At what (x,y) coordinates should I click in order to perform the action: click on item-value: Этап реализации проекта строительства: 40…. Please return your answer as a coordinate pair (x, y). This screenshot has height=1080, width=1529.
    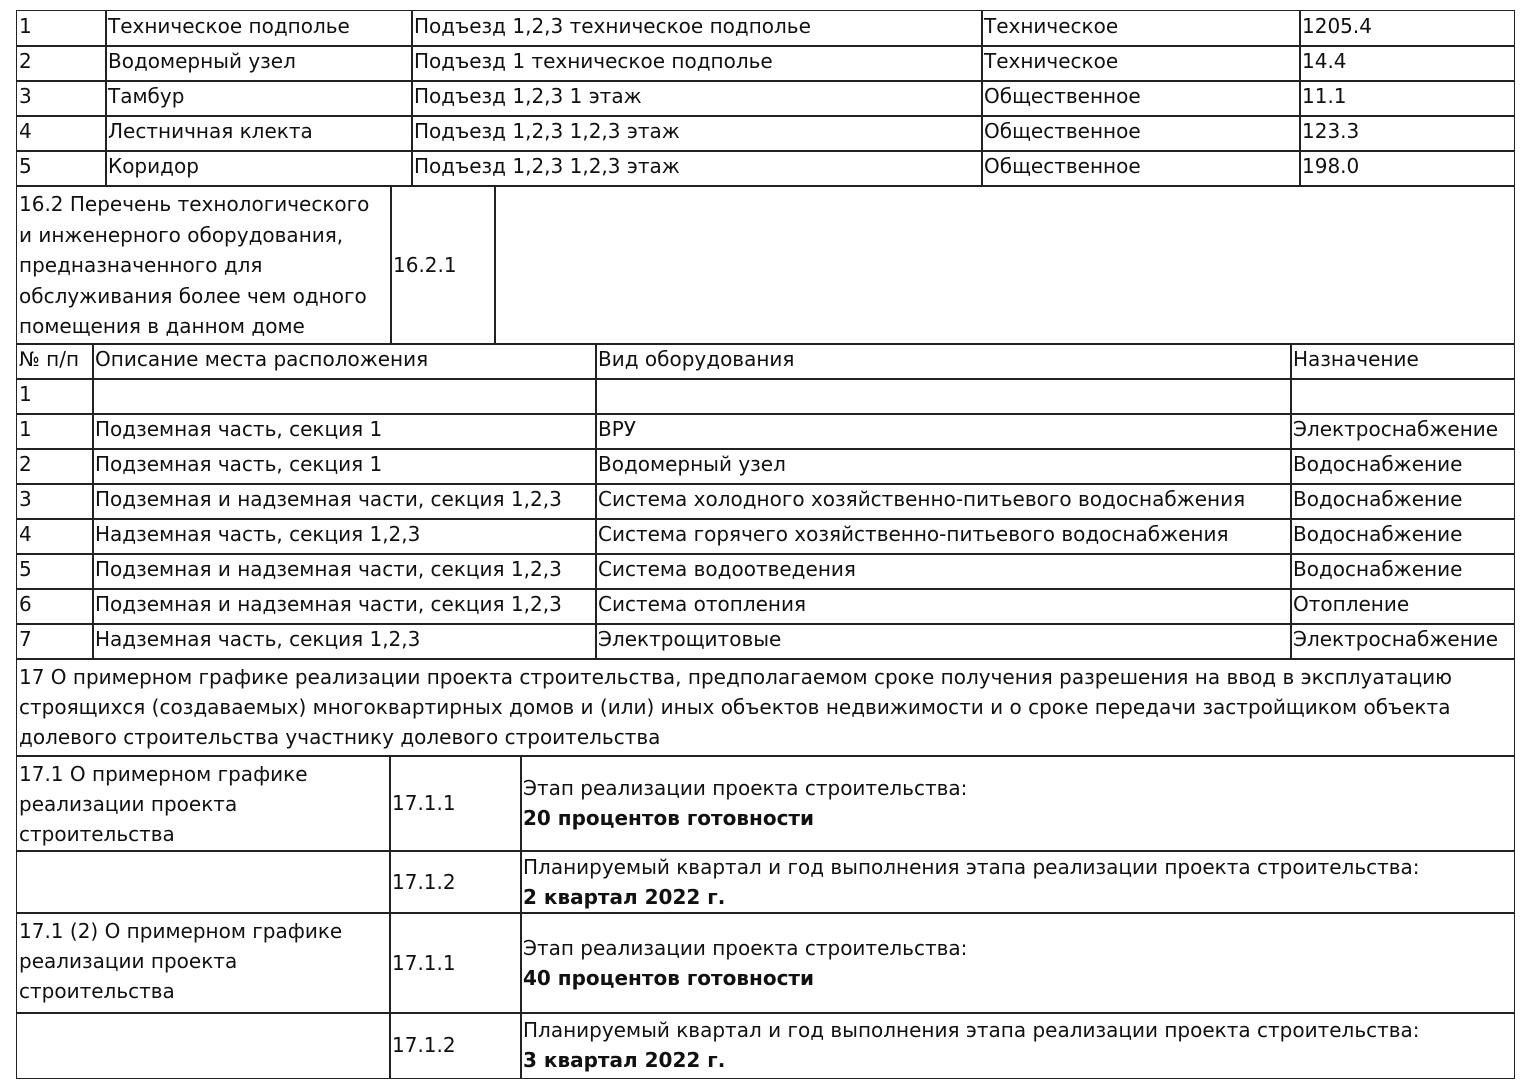
    Looking at the image, I should click on (1017, 963).